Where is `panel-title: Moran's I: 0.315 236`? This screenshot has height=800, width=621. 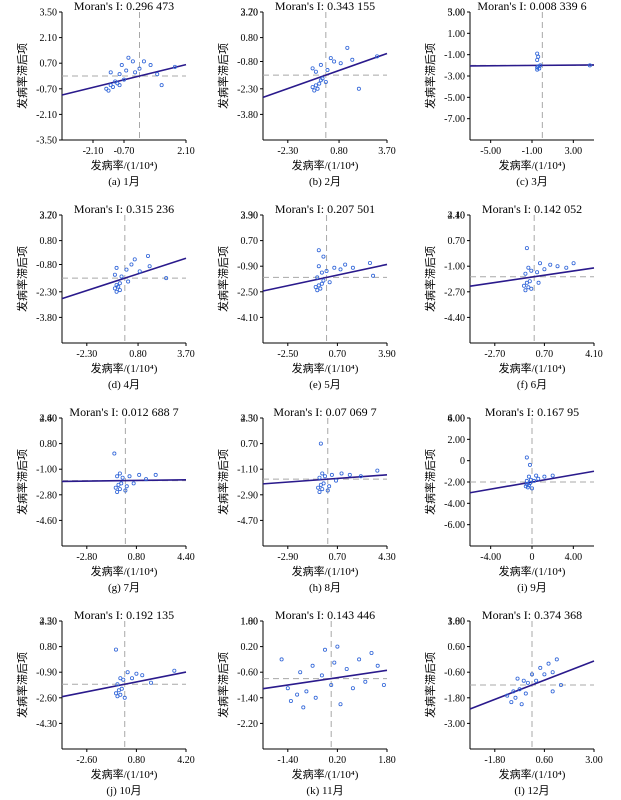
panel-title: Moran's I: 0.315 236 is located at coordinates (124, 209).